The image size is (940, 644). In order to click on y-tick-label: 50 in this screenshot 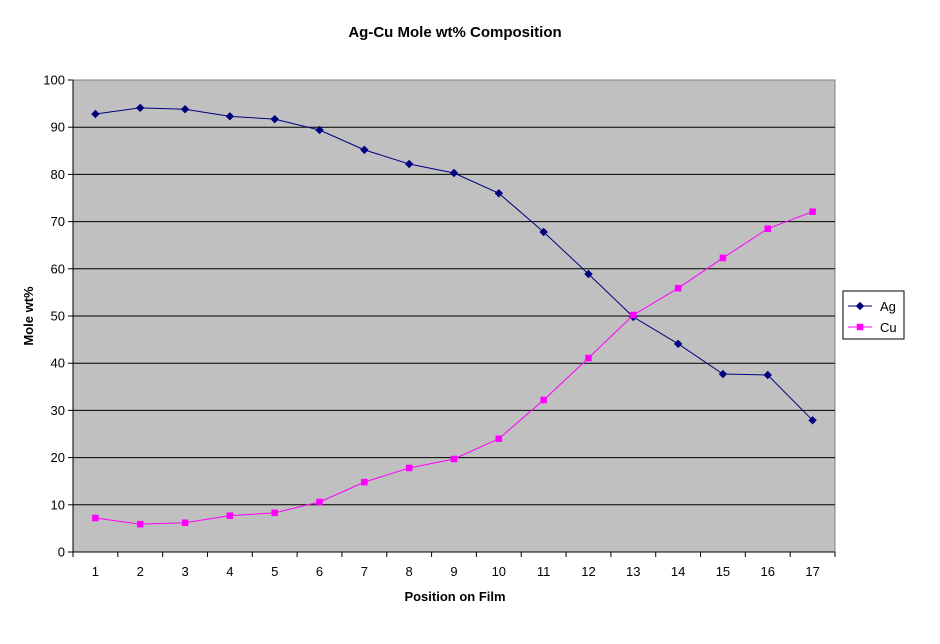, I will do `click(58, 316)`.